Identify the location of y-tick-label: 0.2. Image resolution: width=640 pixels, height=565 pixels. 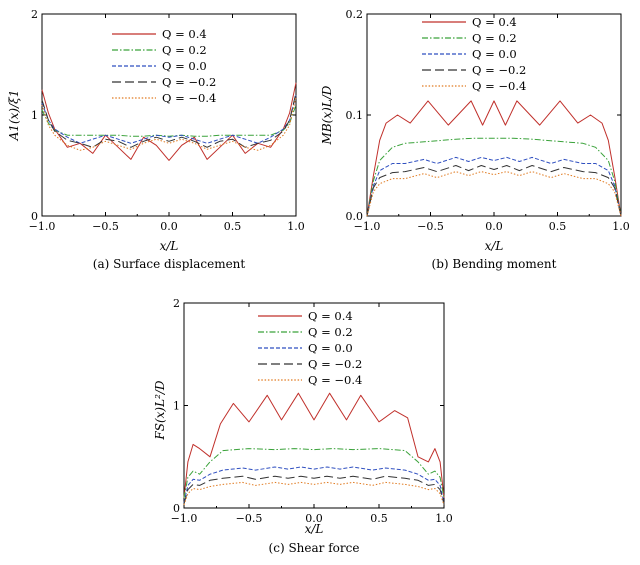
(355, 14).